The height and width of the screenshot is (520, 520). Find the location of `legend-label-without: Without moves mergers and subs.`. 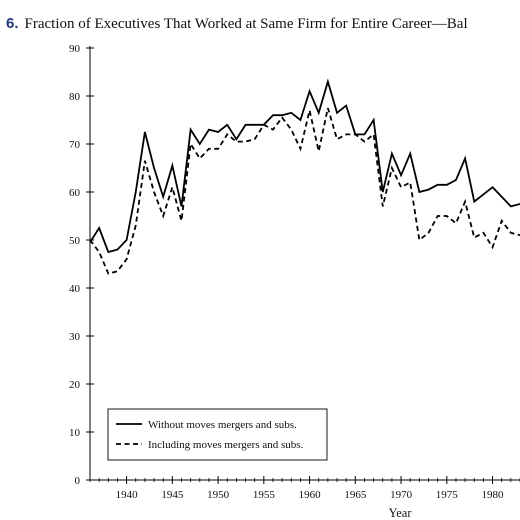

legend-label-without: Without moves mergers and subs. is located at coordinates (222, 425).